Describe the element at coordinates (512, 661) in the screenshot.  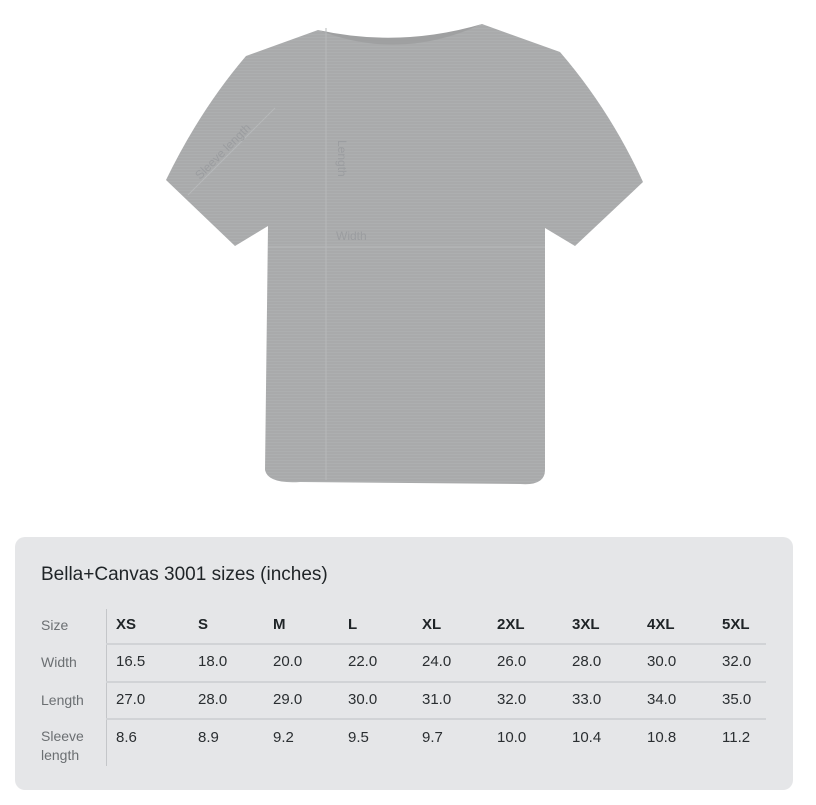
I see `table-cell: 26.0` at that location.